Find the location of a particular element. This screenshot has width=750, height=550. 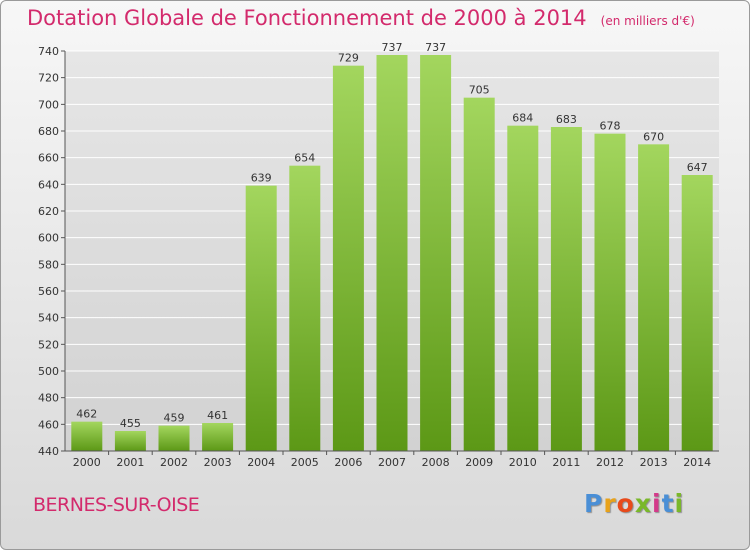

data-label: 647 is located at coordinates (697, 167).